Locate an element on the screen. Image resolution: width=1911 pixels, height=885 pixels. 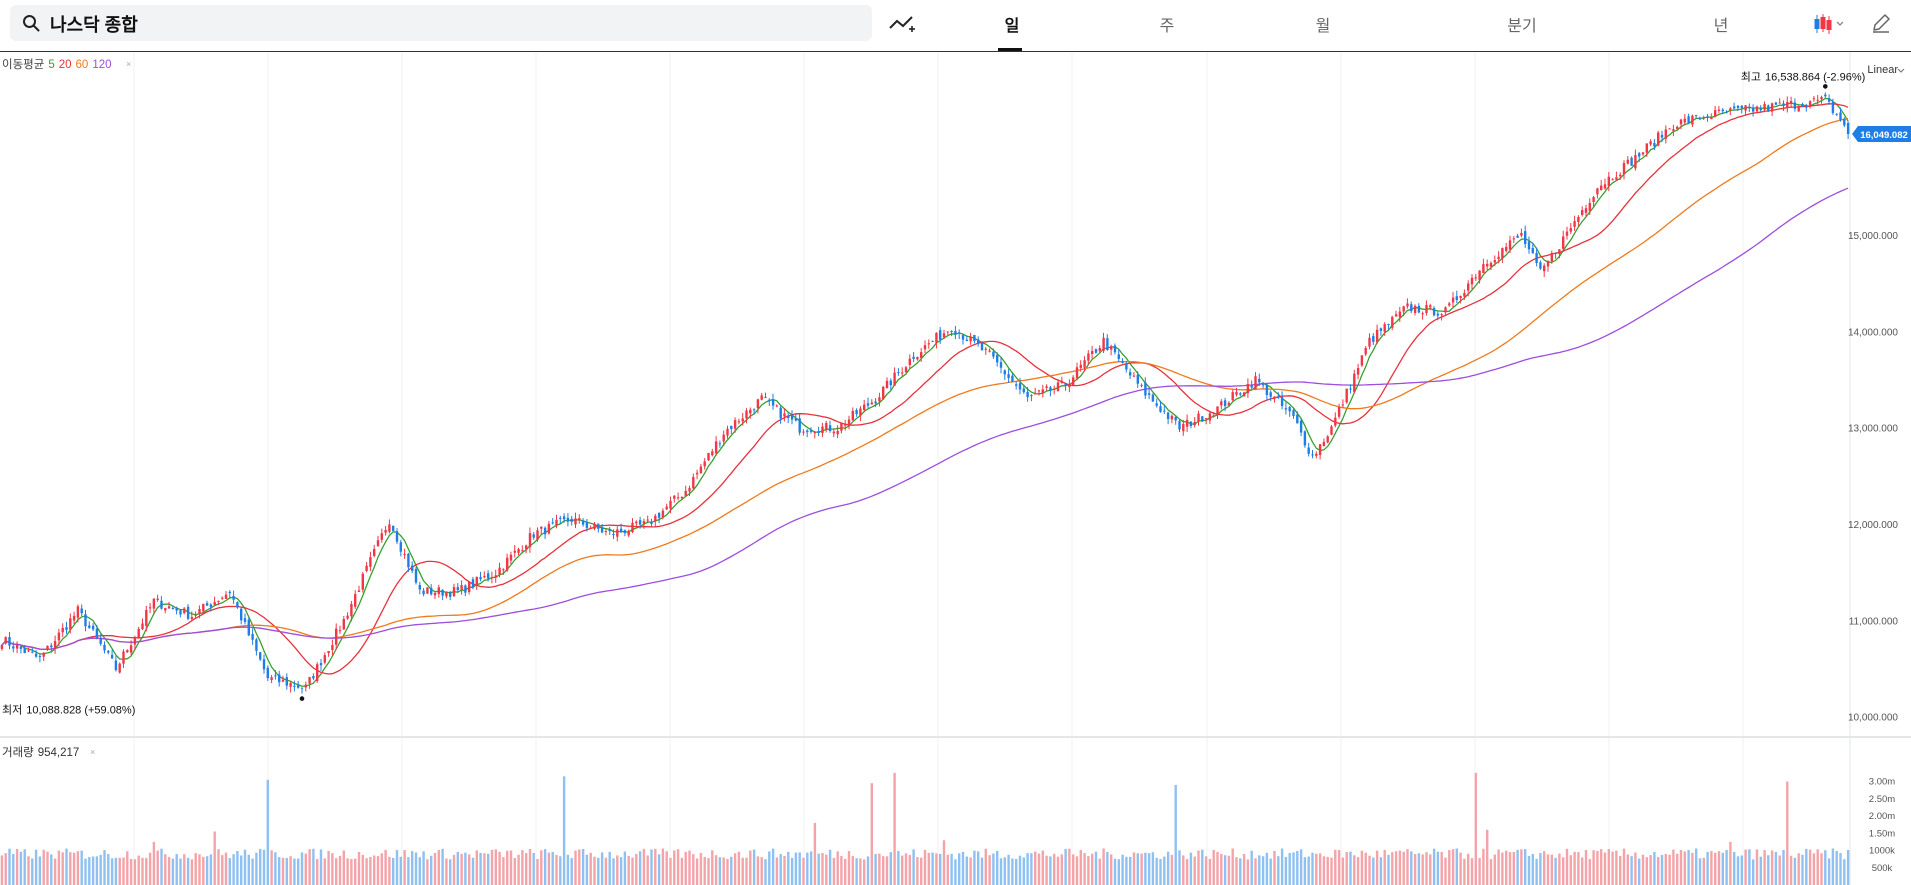
scale-mode-label: Linear is located at coordinates (1882, 70).